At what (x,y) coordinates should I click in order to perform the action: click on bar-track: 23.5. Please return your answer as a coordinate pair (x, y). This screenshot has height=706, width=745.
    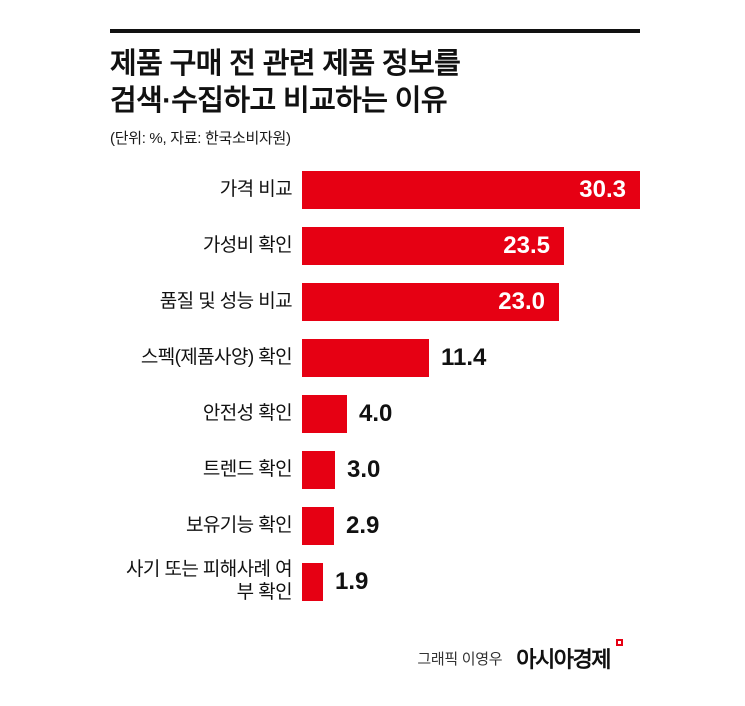
    Looking at the image, I should click on (513, 246).